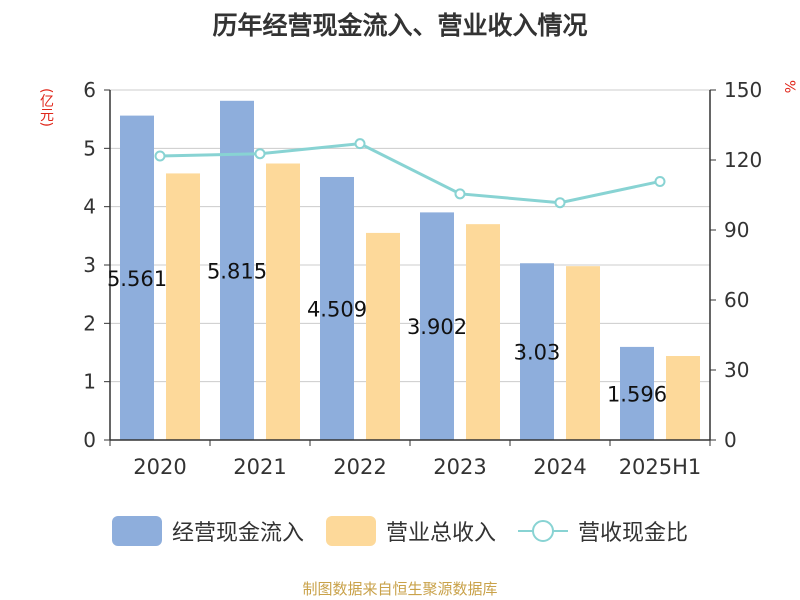 This screenshot has height=600, width=800. Describe the element at coordinates (559, 467) in the screenshot. I see `x-tick-label: 2024` at that location.